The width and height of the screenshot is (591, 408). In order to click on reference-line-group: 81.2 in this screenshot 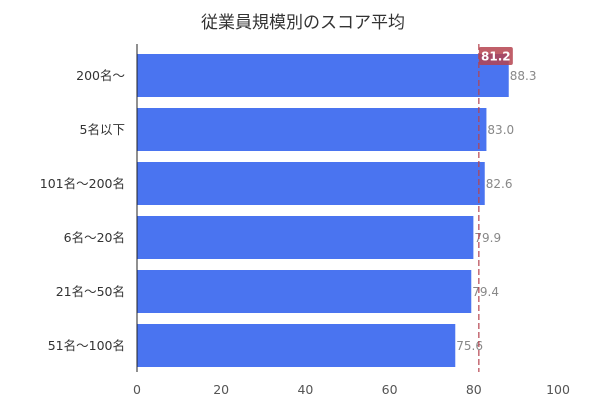, I will do `click(495, 208)`.